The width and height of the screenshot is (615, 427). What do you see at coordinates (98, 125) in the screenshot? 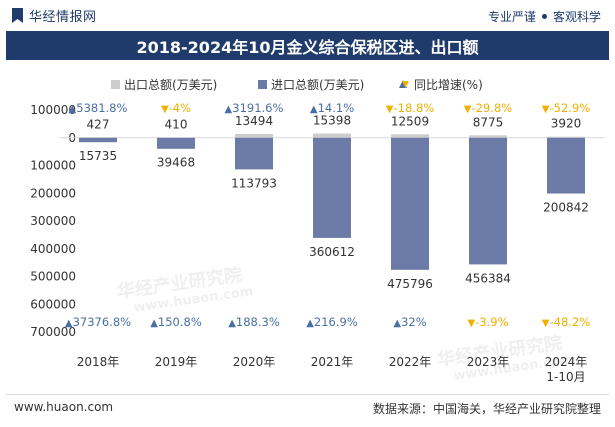
I see `export-value-label: 427` at bounding box center [98, 125].